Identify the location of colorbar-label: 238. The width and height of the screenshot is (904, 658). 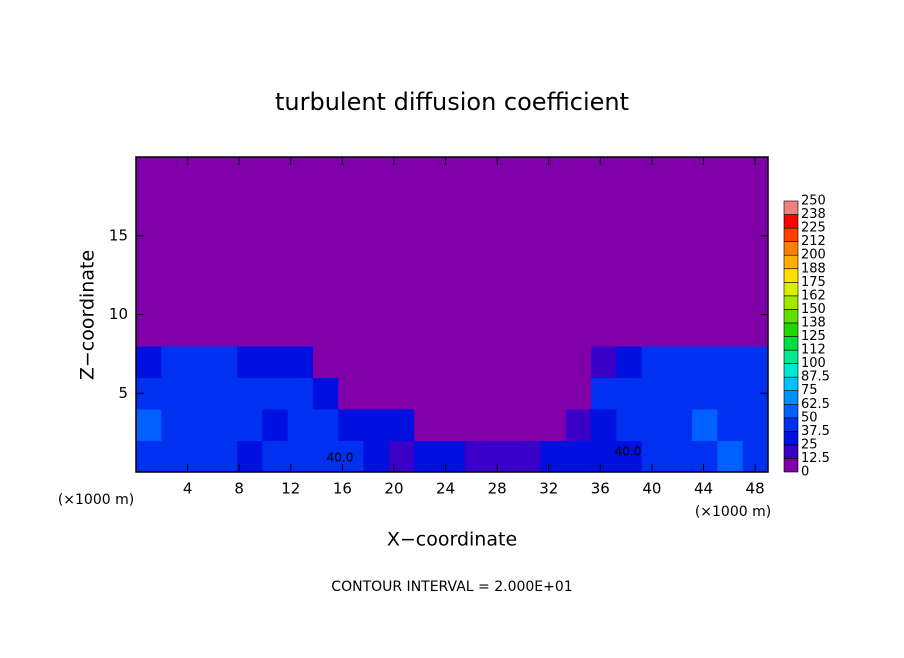
(813, 214).